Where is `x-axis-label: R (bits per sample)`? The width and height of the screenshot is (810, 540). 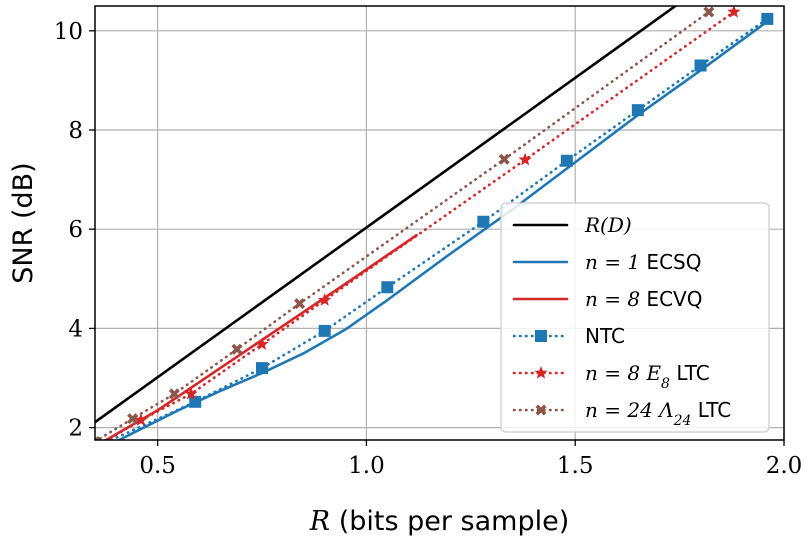
x-axis-label: R (bits per sample) is located at coordinates (439, 521).